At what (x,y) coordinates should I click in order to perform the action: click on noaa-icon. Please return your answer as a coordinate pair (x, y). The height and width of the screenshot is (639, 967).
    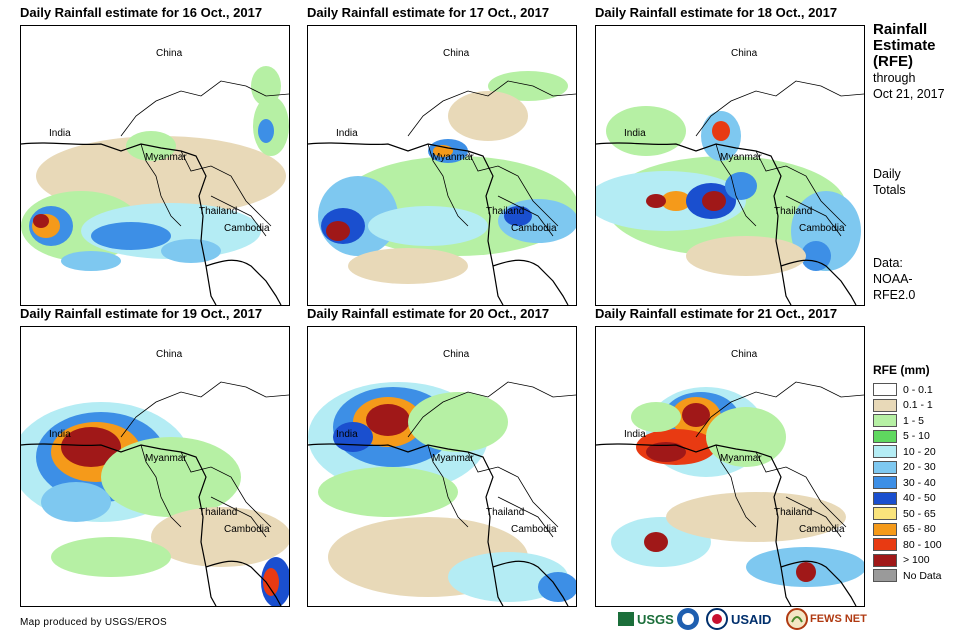
    Looking at the image, I should click on (688, 619).